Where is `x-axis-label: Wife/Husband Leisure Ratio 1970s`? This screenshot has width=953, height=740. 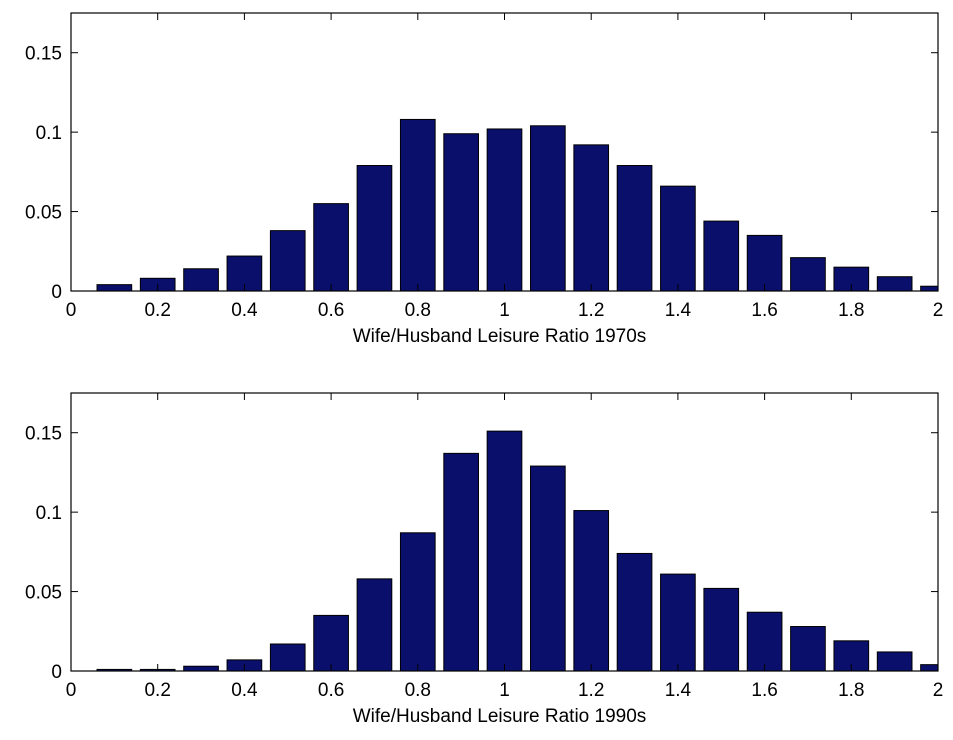 x-axis-label: Wife/Husband Leisure Ratio 1970s is located at coordinates (500, 336).